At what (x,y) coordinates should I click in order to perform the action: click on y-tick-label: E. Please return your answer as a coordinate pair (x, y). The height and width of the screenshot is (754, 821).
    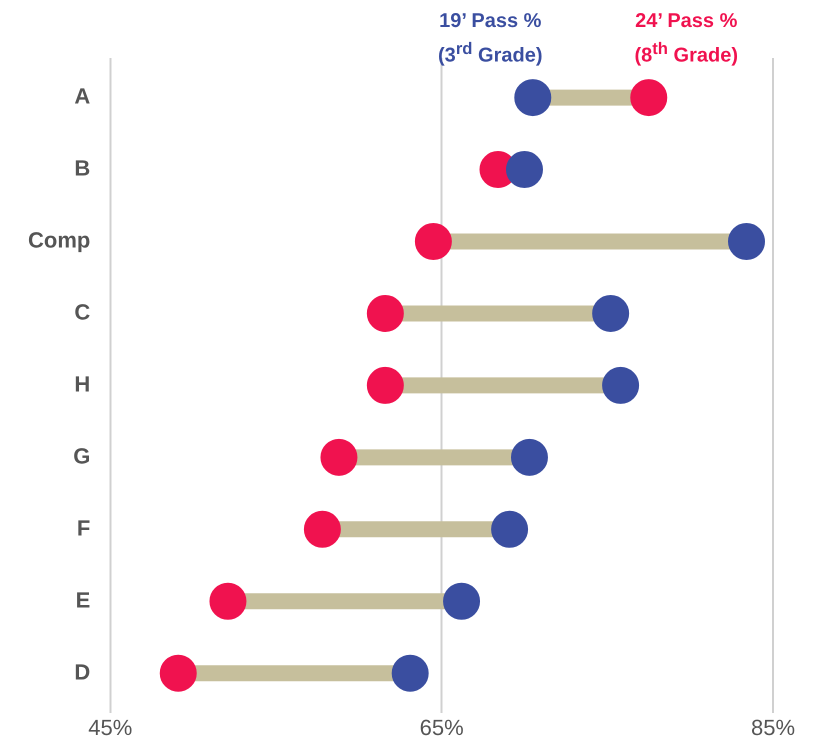
    Looking at the image, I should click on (83, 599).